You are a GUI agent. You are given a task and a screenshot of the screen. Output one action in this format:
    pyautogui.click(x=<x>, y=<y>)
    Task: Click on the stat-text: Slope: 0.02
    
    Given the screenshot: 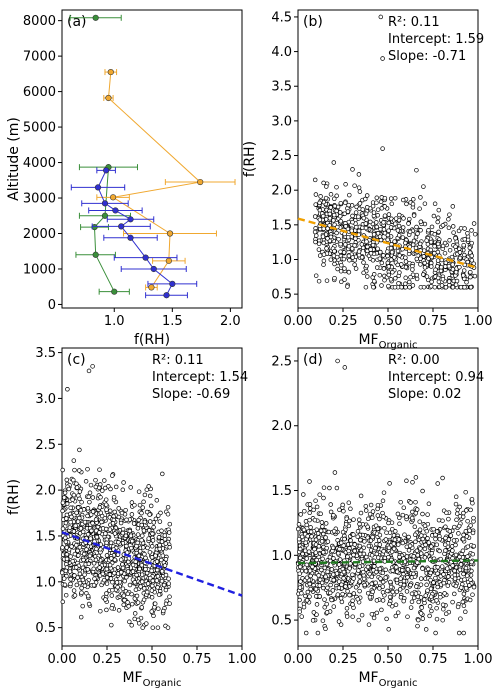 What is the action you would take?
    pyautogui.click(x=425, y=394)
    